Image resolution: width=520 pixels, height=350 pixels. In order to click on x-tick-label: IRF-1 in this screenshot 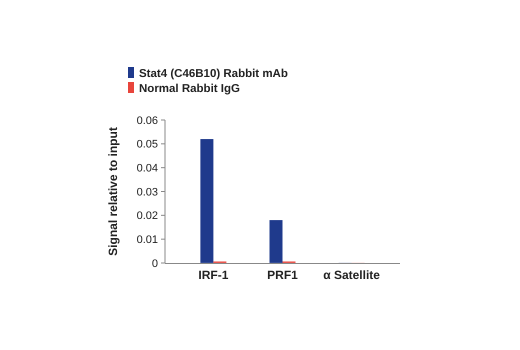, I will do `click(213, 275)`.